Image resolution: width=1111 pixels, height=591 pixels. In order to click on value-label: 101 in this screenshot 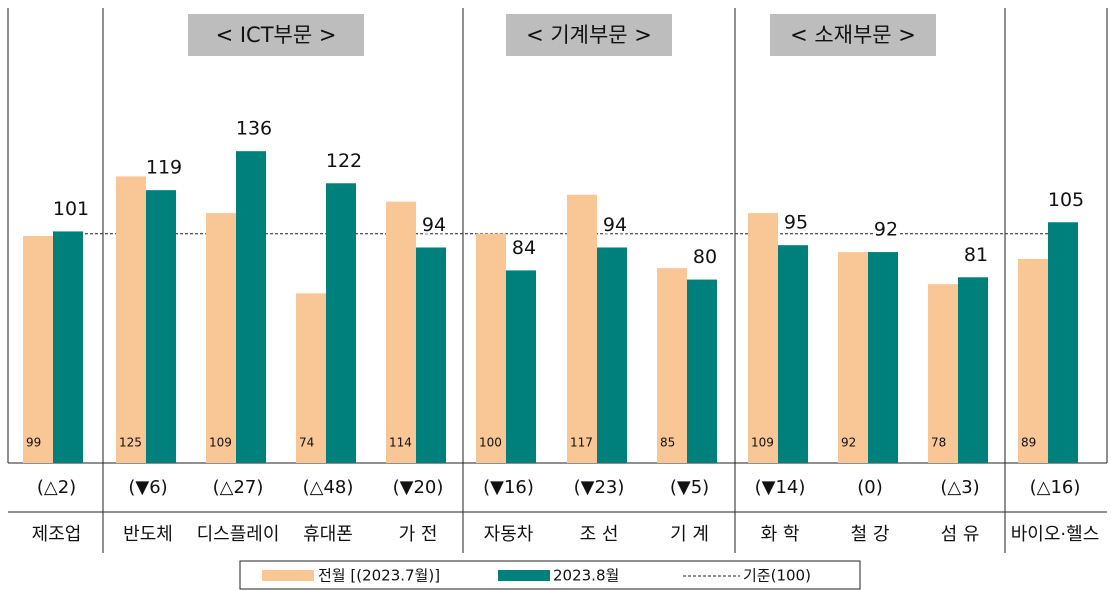, I will do `click(71, 209)`.